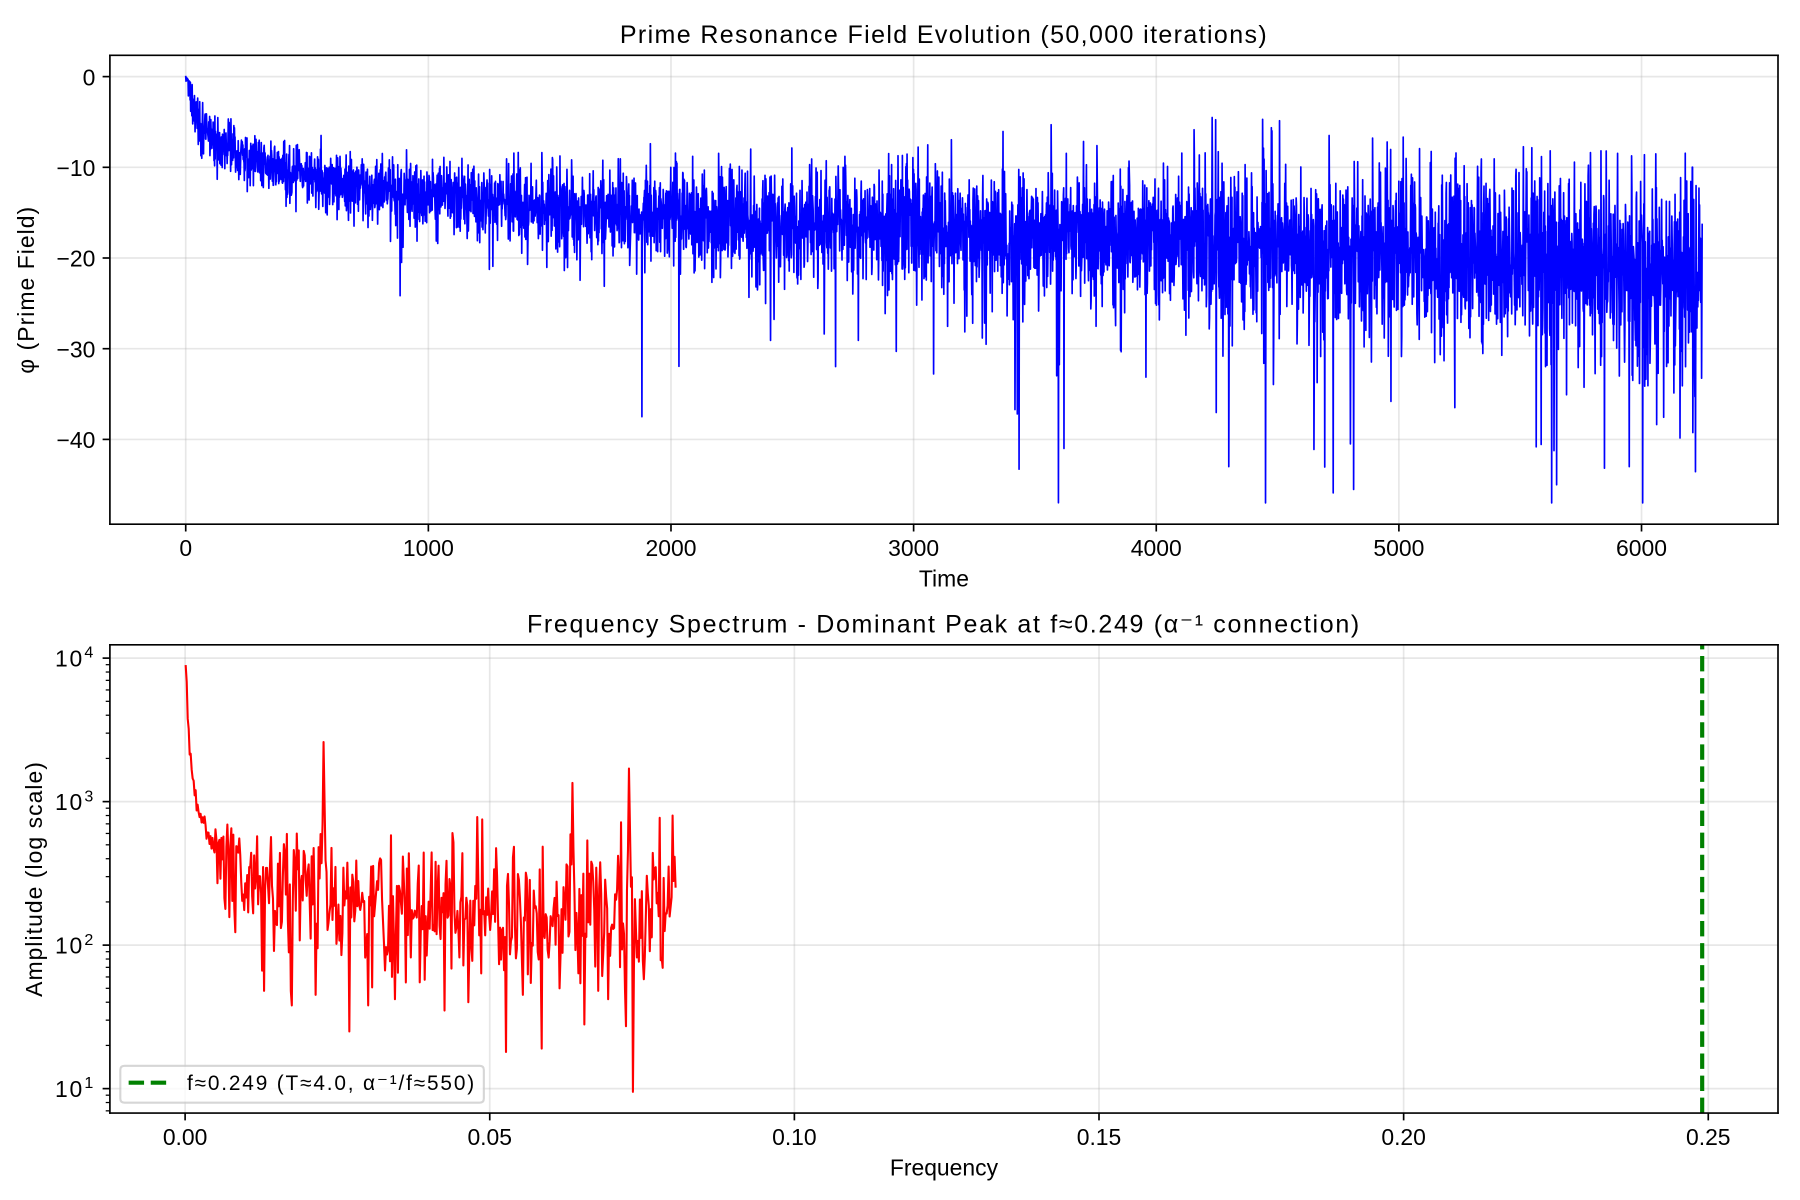 The image size is (1800, 1200). What do you see at coordinates (74, 943) in the screenshot?
I see `svg-text: 1 0 2` at bounding box center [74, 943].